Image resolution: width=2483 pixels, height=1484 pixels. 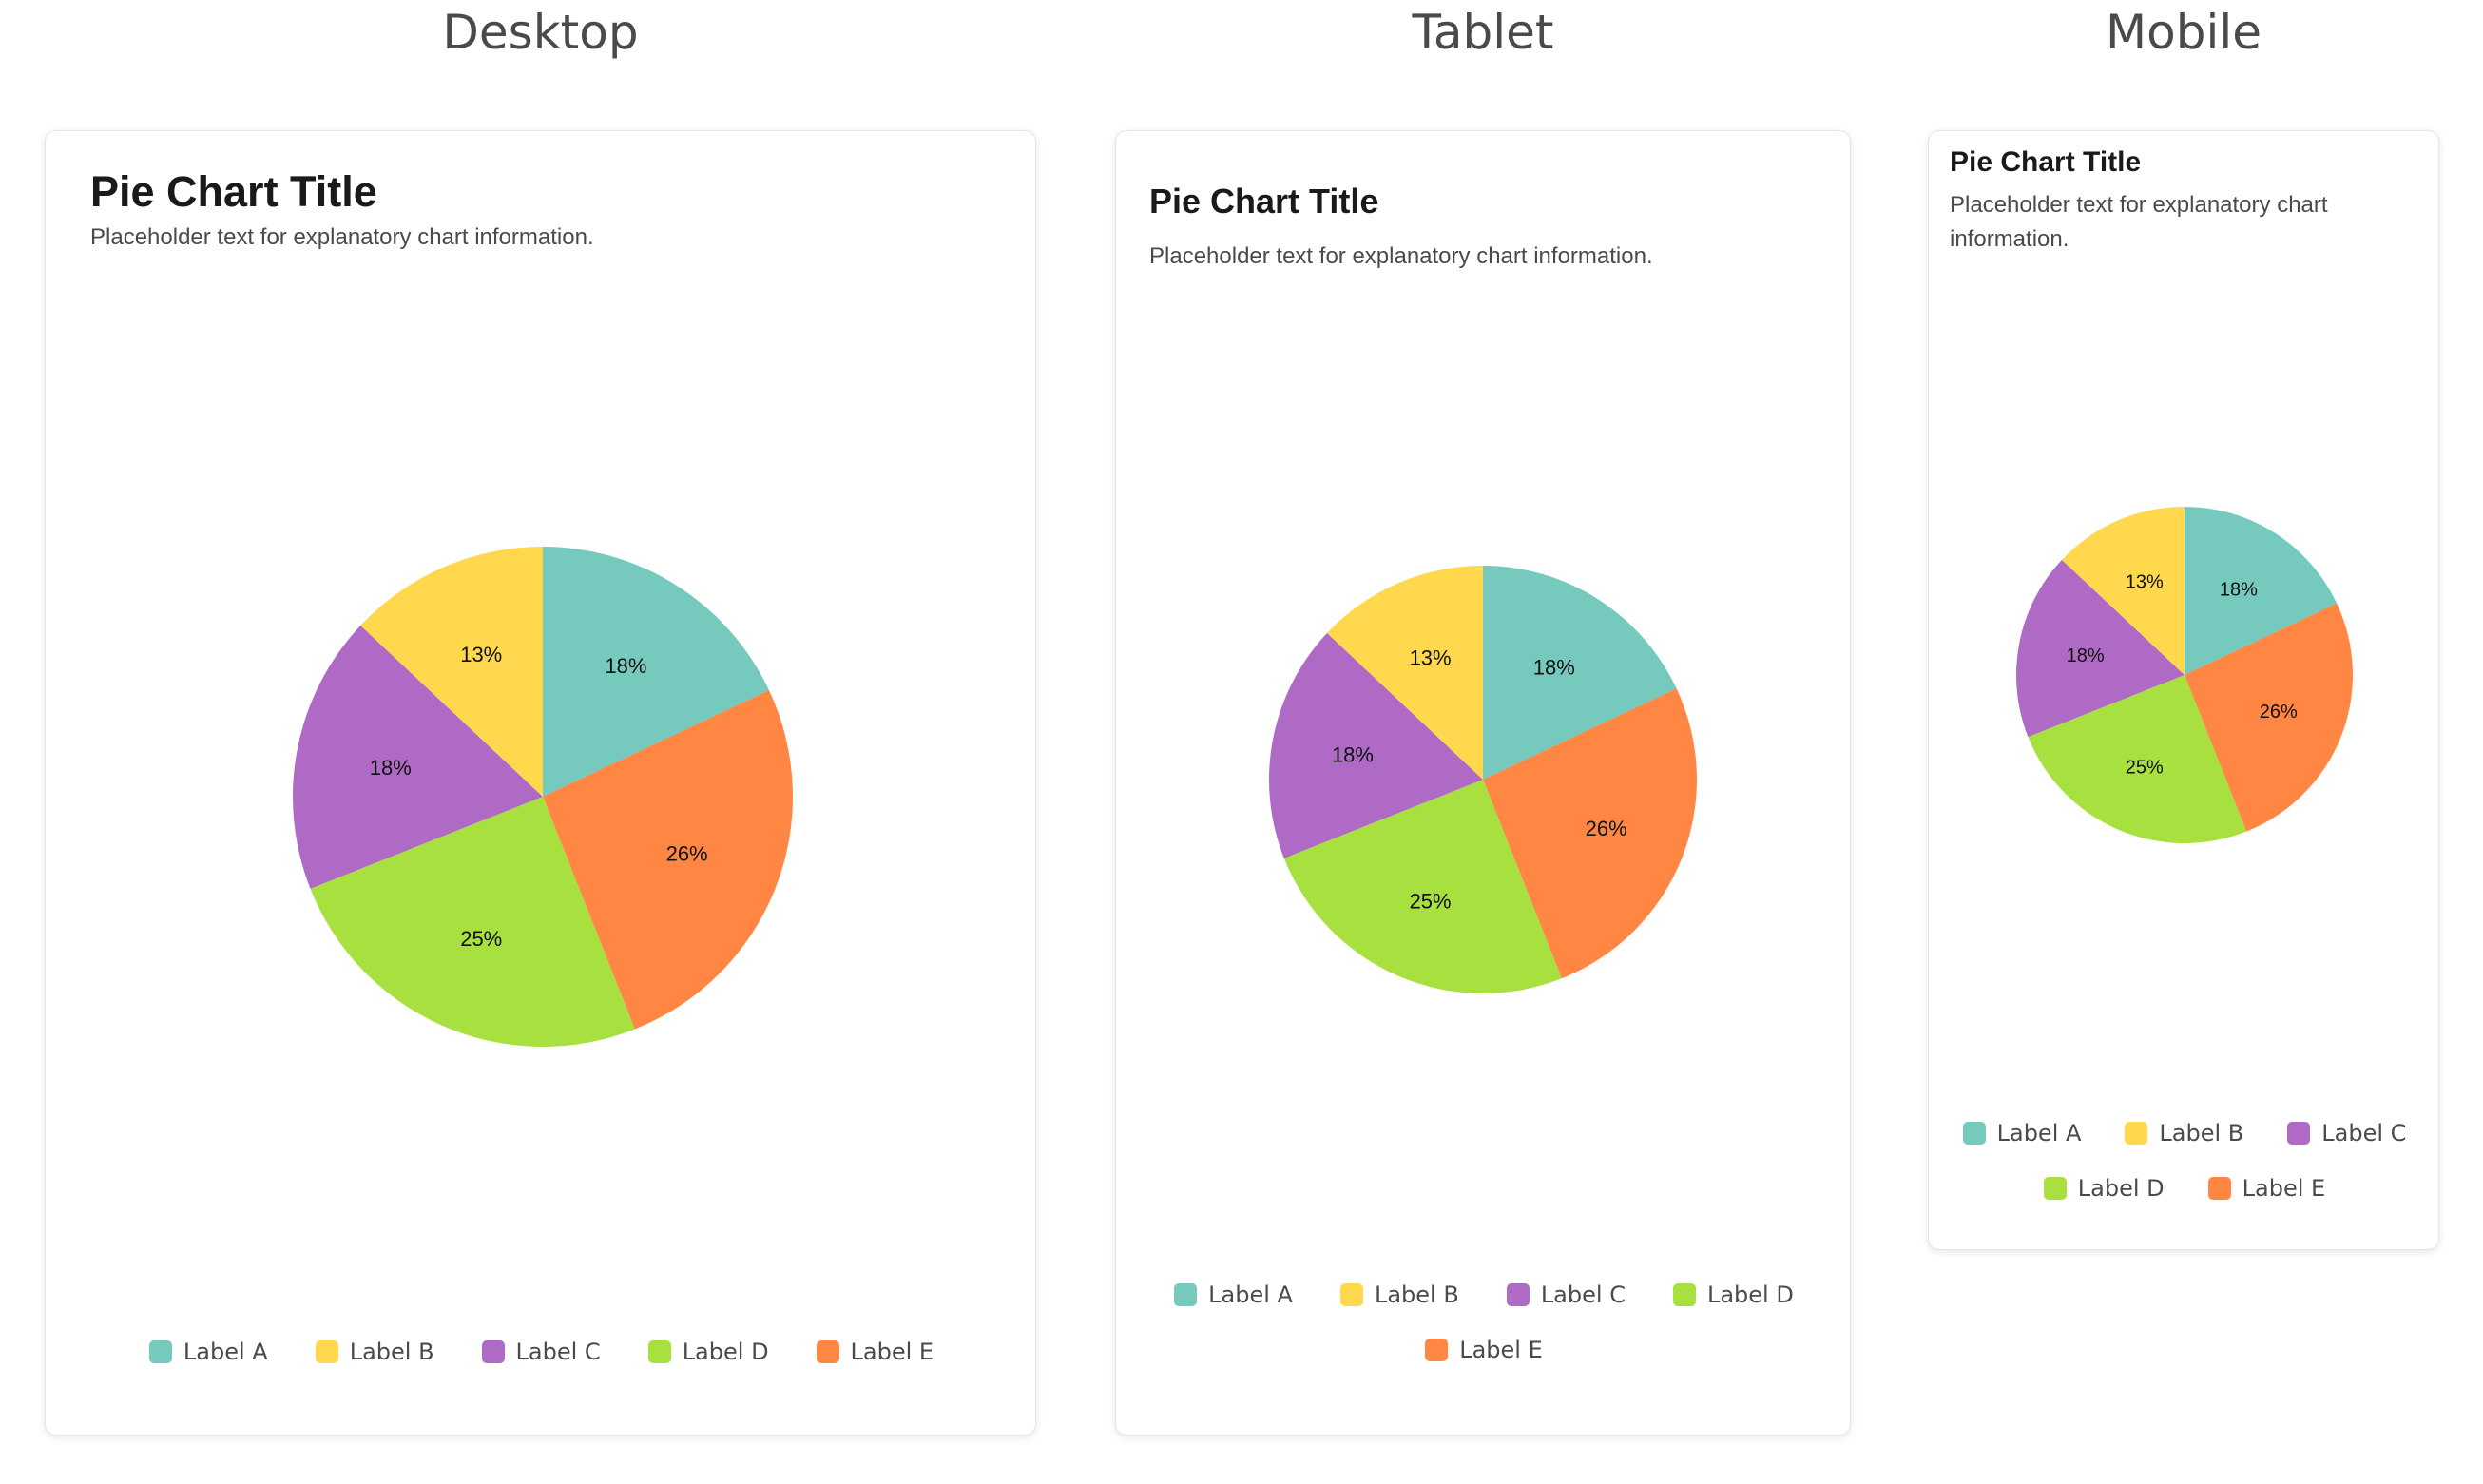 What do you see at coordinates (2183, 32) in the screenshot?
I see `section-heading-mobile: Mobile` at bounding box center [2183, 32].